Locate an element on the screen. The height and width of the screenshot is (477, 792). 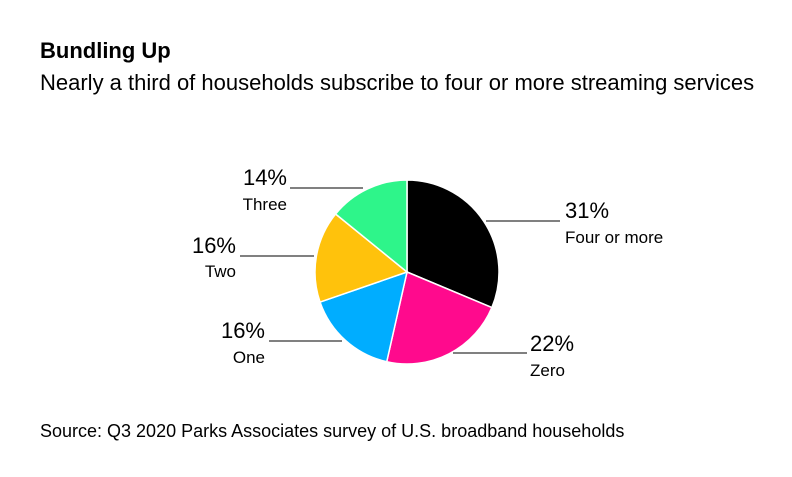
slice-value-four-or-more: 31% is located at coordinates (587, 210).